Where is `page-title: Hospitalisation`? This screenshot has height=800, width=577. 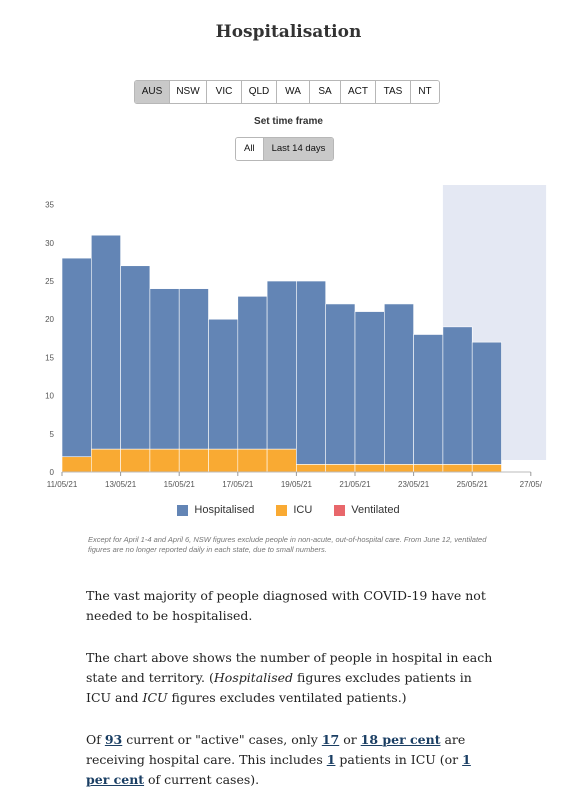
page-title: Hospitalisation is located at coordinates (288, 32).